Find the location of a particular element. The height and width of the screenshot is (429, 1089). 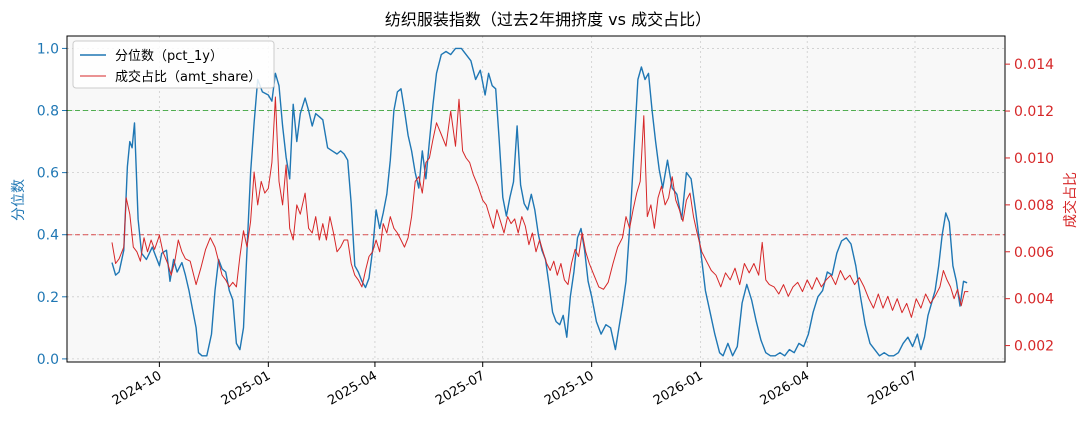

y-axis-left-label: 分位数 is located at coordinates (19, 200).